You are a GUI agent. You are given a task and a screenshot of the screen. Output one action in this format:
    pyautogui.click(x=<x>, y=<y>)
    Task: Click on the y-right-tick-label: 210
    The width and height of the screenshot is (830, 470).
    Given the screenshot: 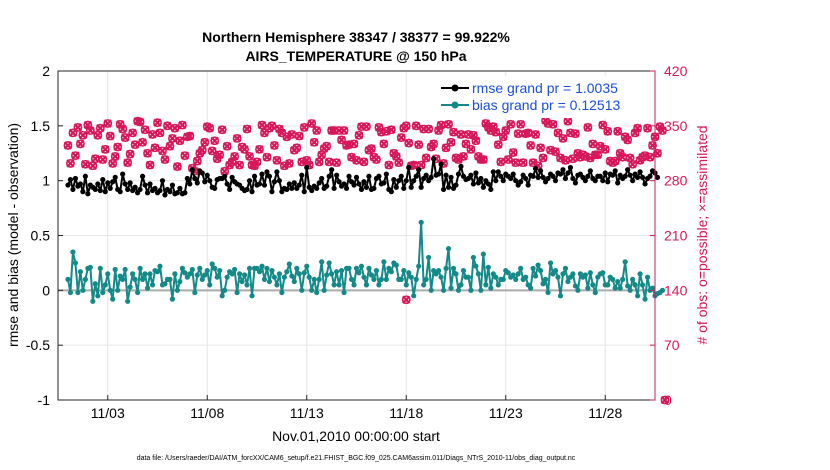 What is the action you would take?
    pyautogui.click(x=676, y=236)
    